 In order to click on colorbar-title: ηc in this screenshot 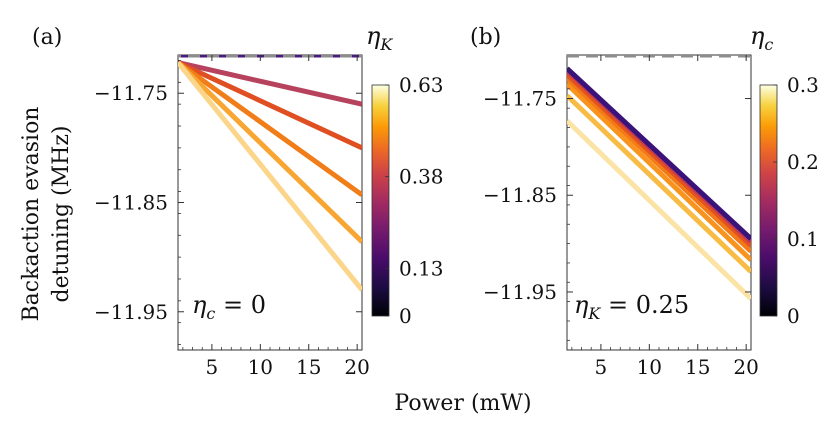, I will do `click(761, 38)`.